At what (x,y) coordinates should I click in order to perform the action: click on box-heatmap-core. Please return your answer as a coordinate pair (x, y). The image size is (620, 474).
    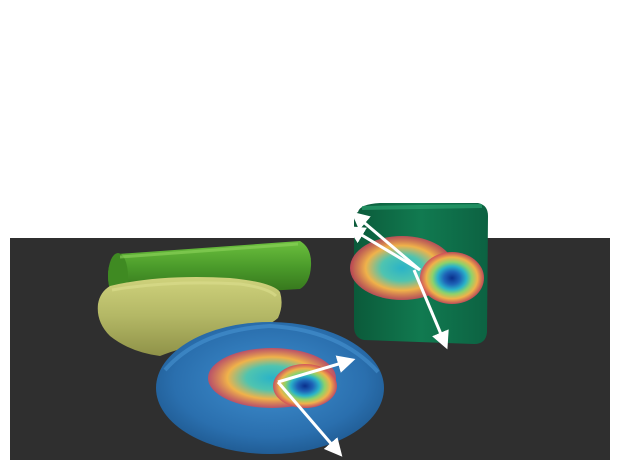
    Looking at the image, I should click on (452, 278).